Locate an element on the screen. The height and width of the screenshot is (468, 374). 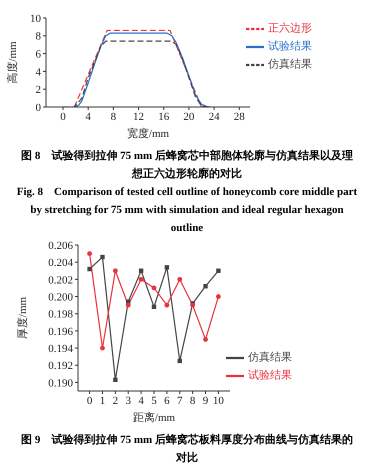
x-tick-label: 2 is located at coordinates (115, 400).